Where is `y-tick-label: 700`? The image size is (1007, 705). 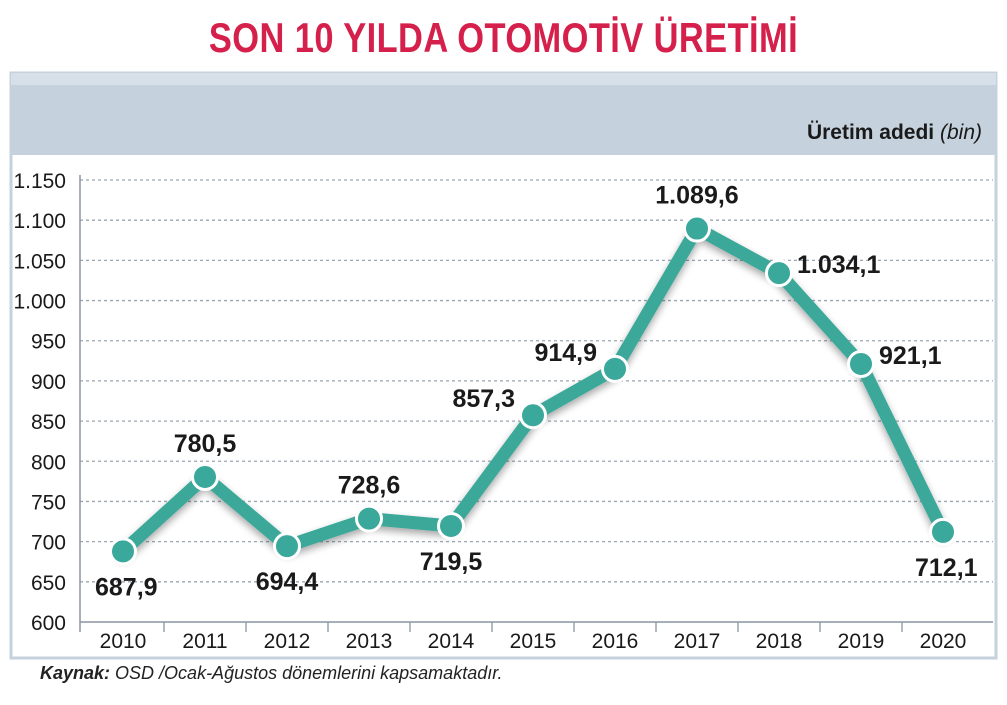 y-tick-label: 700 is located at coordinates (48, 543).